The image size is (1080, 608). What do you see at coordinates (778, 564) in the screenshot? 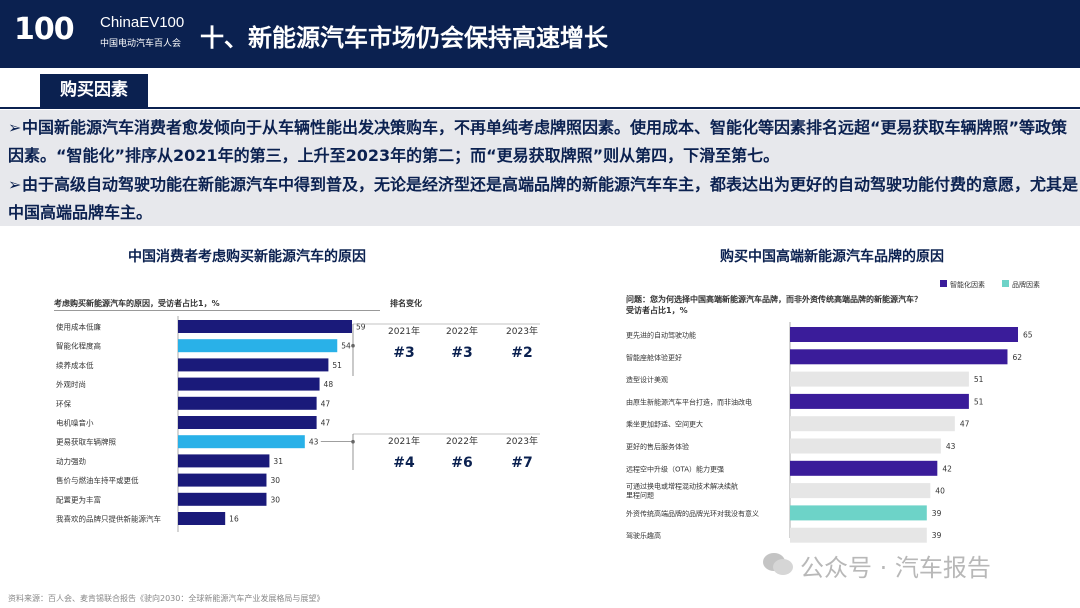
I see `wechat-icon` at bounding box center [778, 564].